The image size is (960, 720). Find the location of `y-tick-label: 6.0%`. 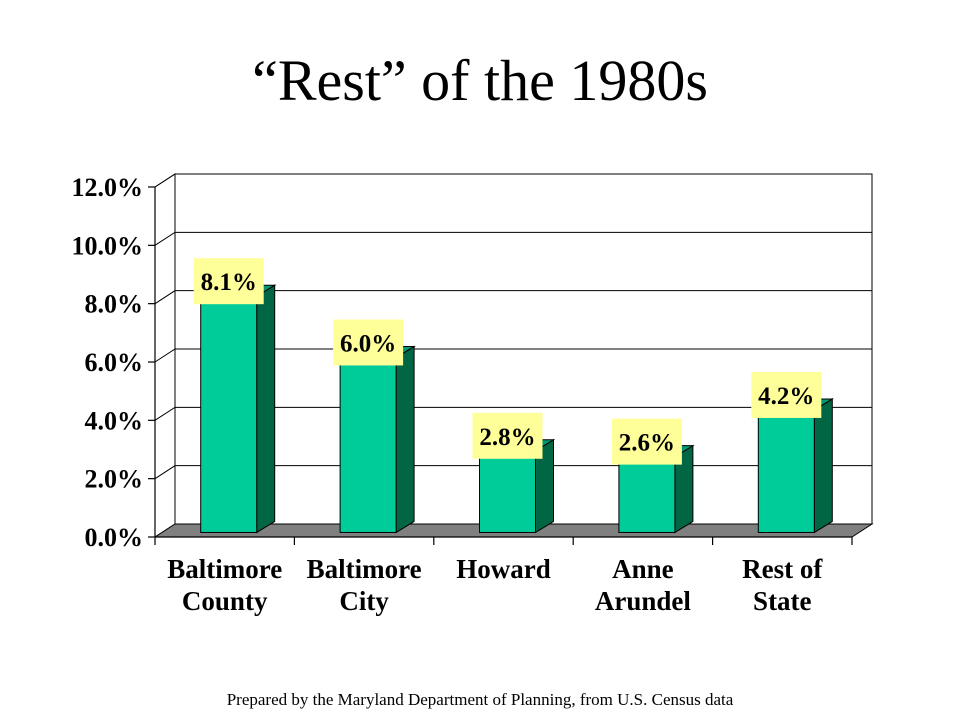

y-tick-label: 6.0% is located at coordinates (114, 362).